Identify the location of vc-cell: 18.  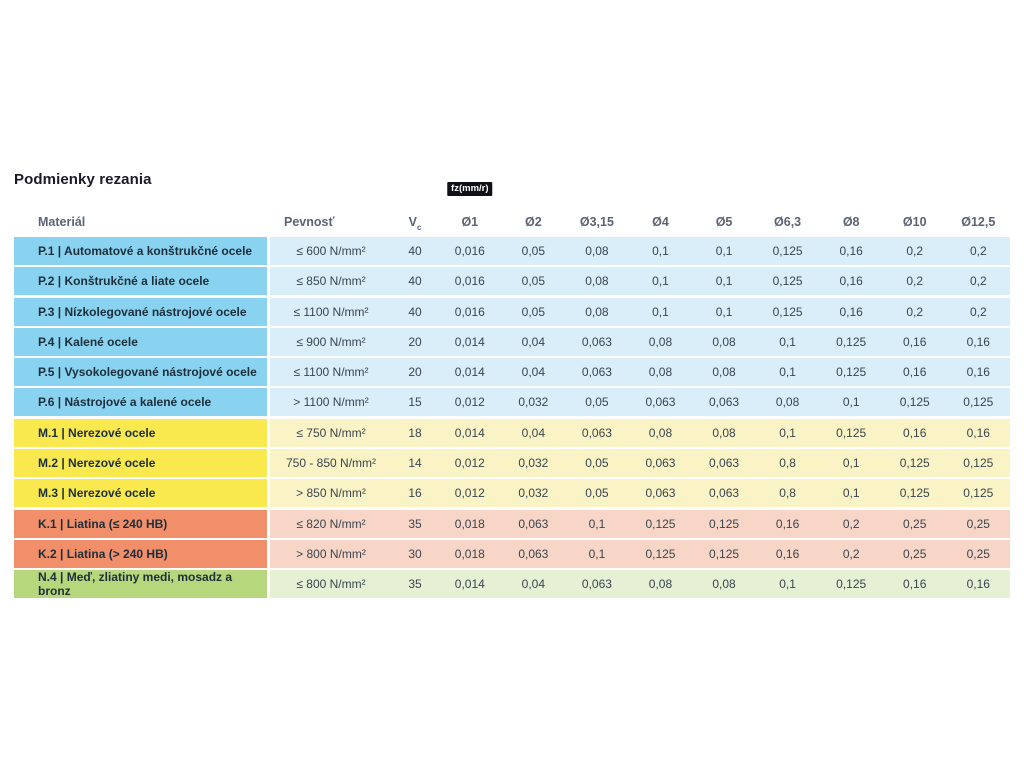
(415, 432).